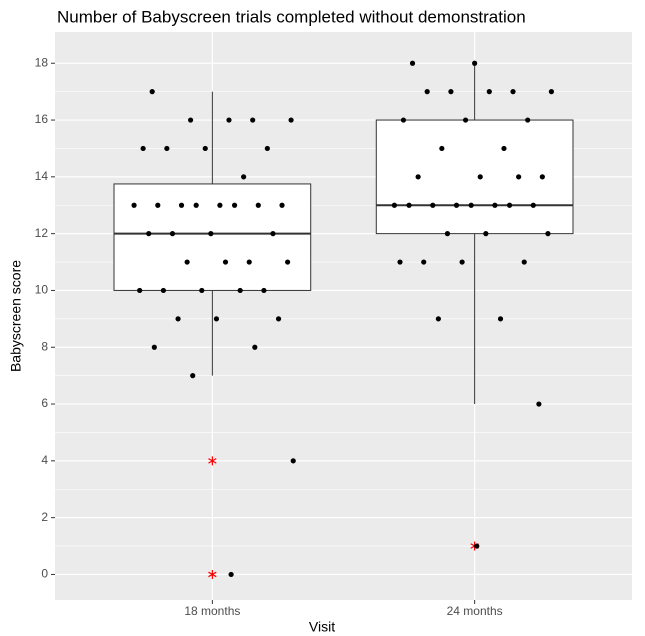  Describe the element at coordinates (44, 346) in the screenshot. I see `y-tick-label: 8` at that location.